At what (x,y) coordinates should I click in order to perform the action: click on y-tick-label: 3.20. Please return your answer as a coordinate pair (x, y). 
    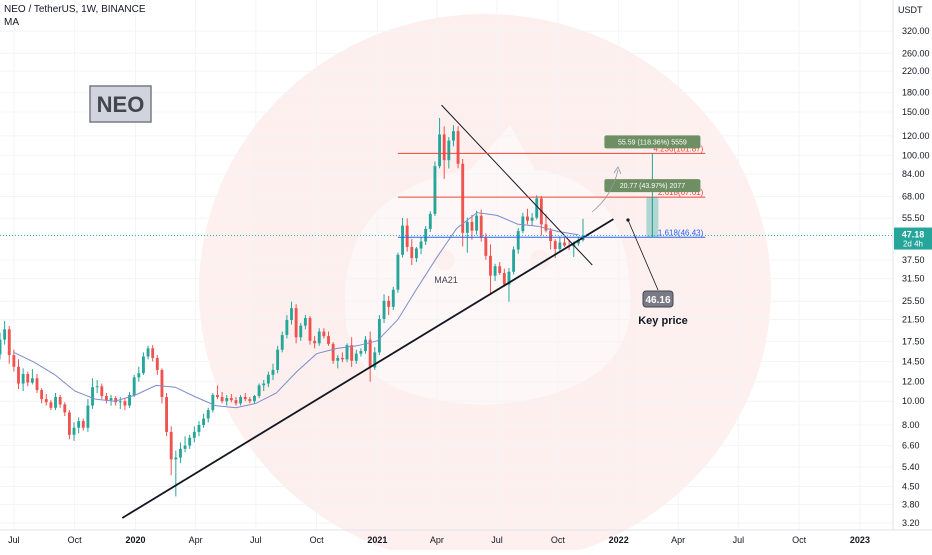
    Looking at the image, I should click on (911, 523).